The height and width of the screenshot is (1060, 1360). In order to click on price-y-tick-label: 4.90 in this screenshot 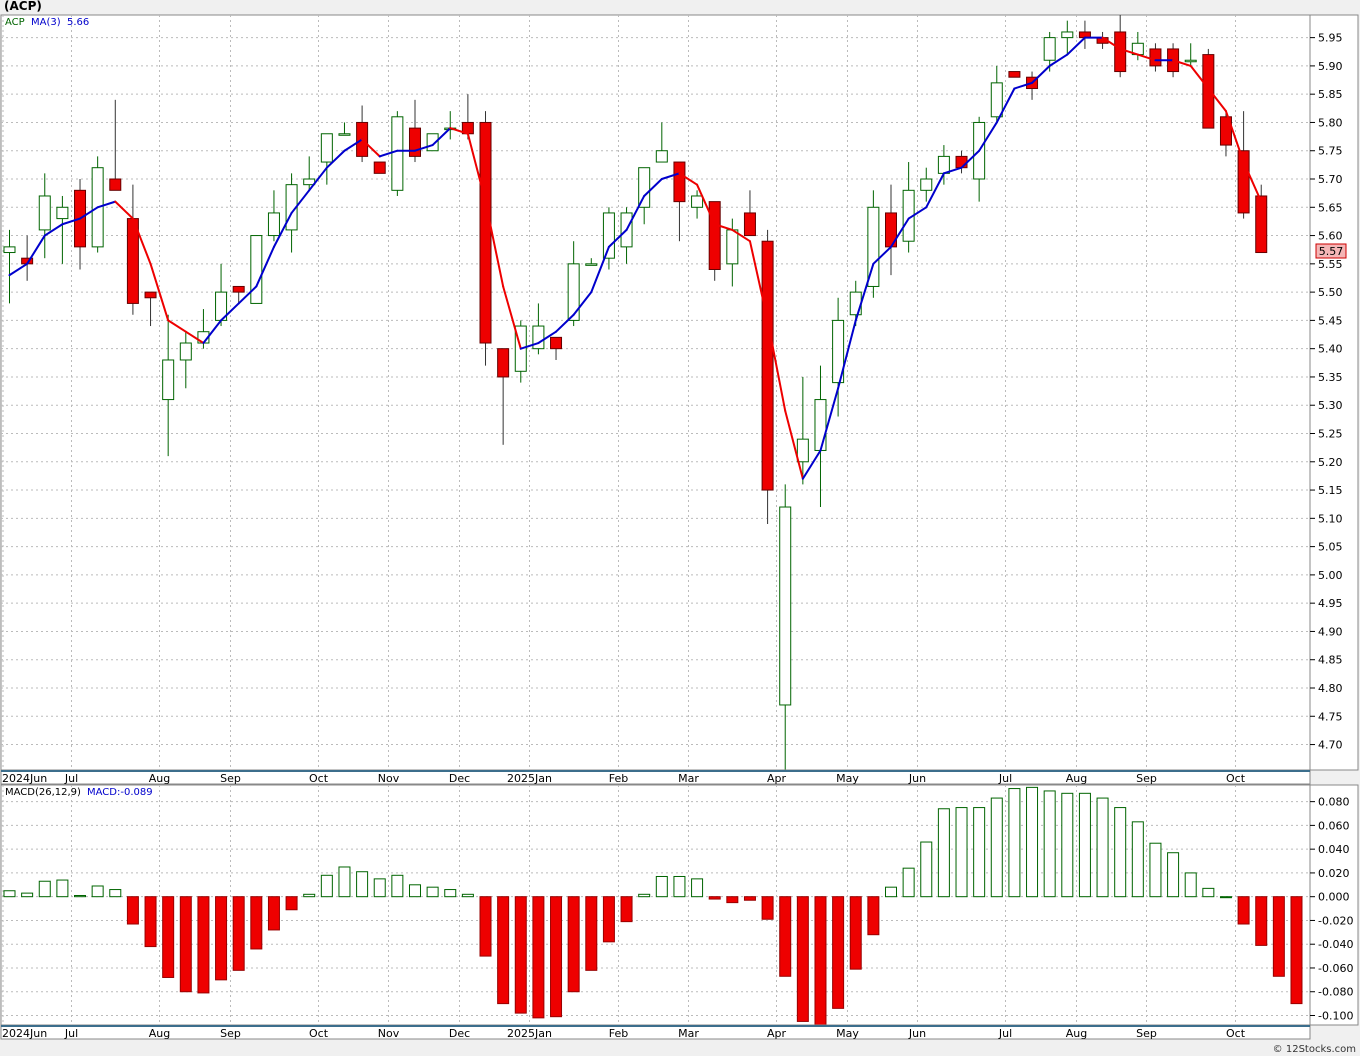, I will do `click(1330, 631)`.